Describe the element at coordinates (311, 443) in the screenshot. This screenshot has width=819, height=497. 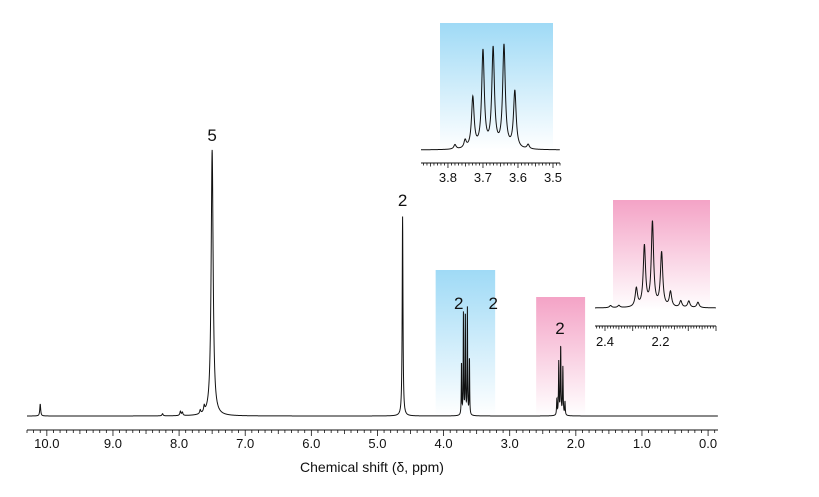
I see `x-tick-label: 6.0` at that location.